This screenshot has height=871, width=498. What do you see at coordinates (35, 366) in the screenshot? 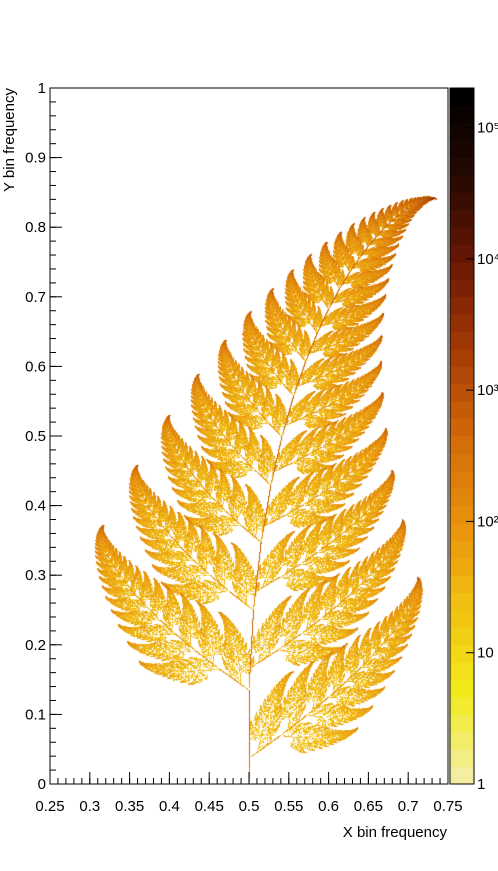
I see `y-tick-label: 0.6` at bounding box center [35, 366].